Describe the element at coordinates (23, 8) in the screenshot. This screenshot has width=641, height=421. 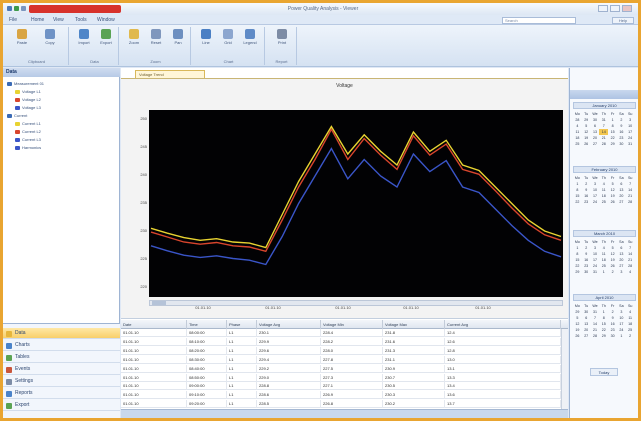
I see `redo-icon` at that location.